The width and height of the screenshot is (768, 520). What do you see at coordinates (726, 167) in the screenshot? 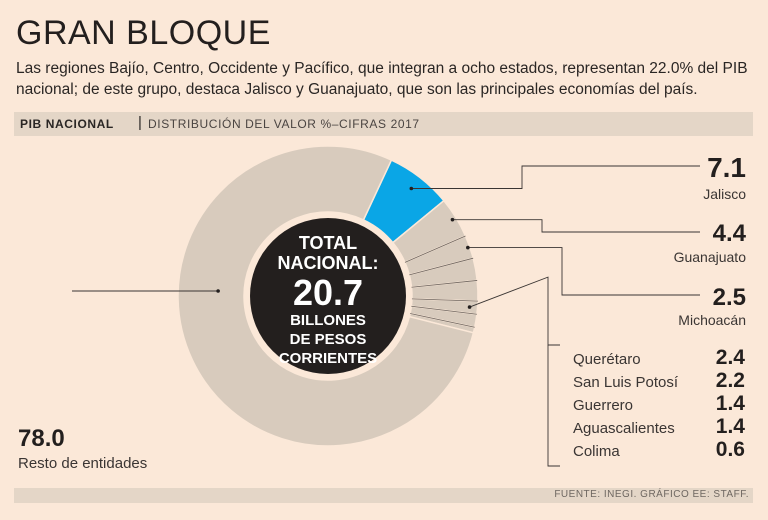
I see `data-label-jalisco: 7.1` at bounding box center [726, 167].